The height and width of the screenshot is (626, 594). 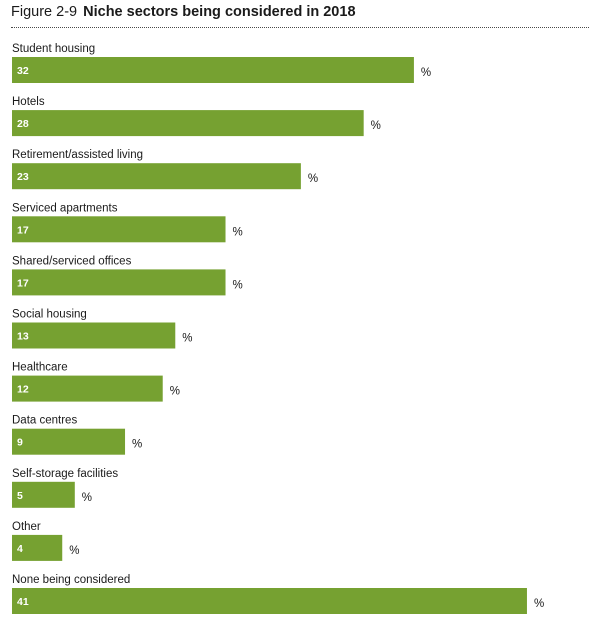 I want to click on value-label: 41, so click(x=23, y=602).